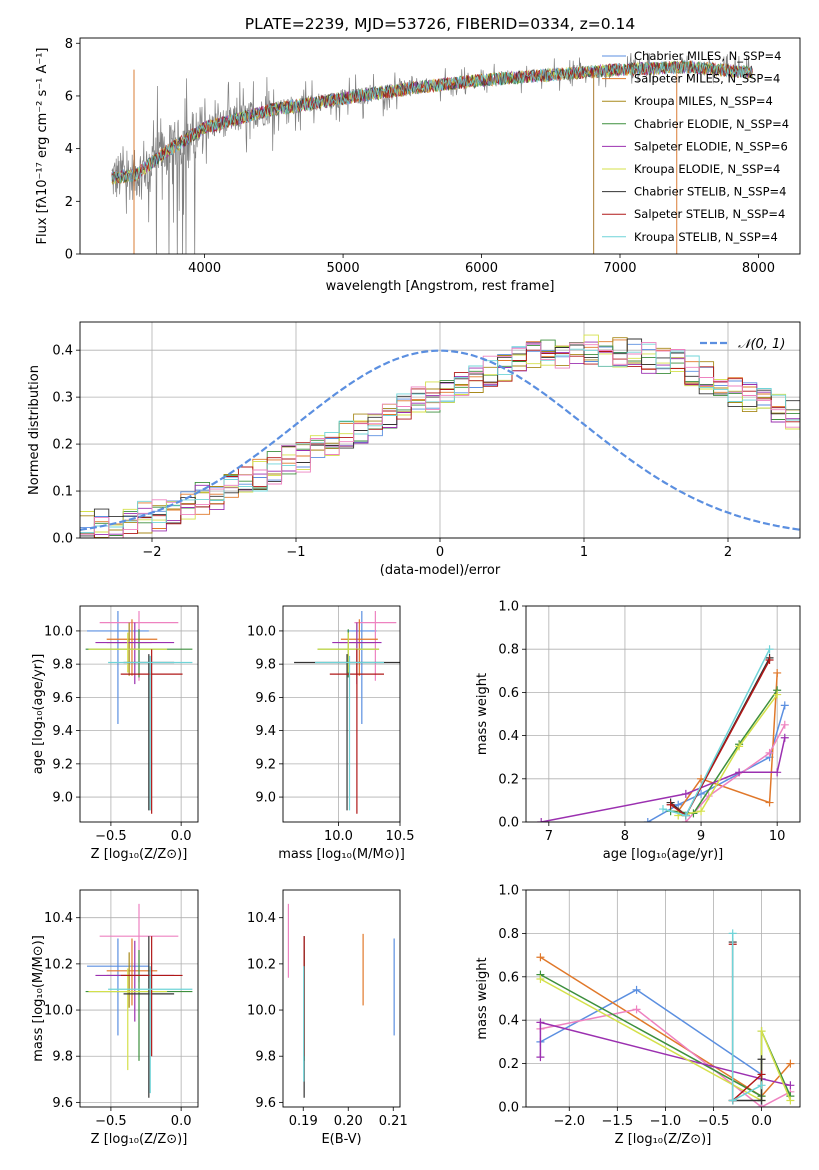  What do you see at coordinates (711, 146) in the screenshot?
I see `legend-entry: Salpeter ELODIE, N_SSP=6` at bounding box center [711, 146].